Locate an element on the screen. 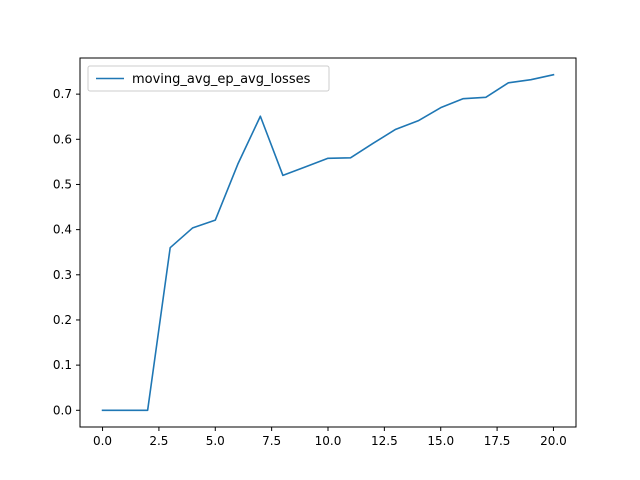 This screenshot has height=480, width=640. x-tick-label: 17.5 is located at coordinates (497, 441).